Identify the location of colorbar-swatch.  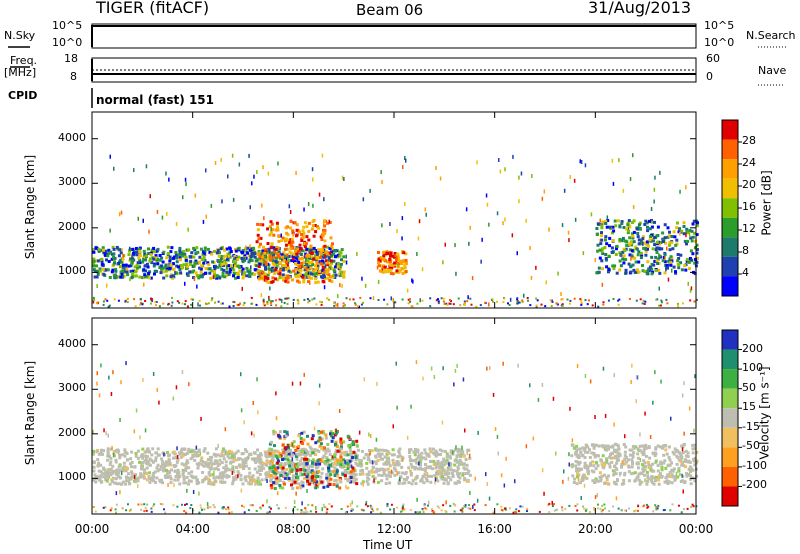
(730, 476).